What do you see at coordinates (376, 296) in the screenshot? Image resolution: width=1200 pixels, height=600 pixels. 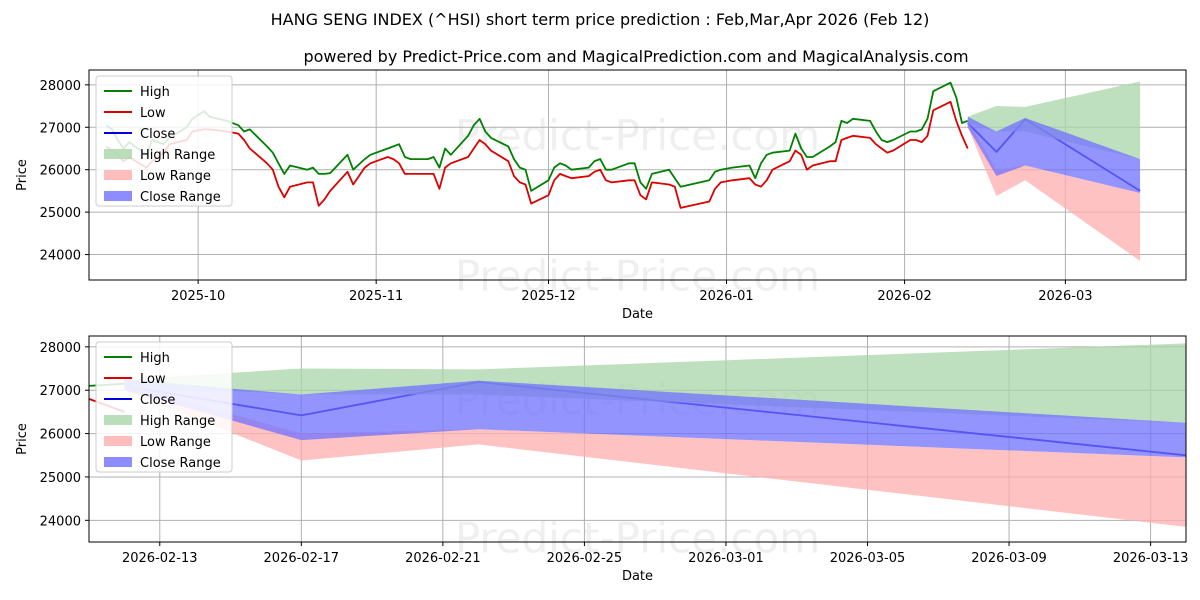 I see `x-tick-label: 2025-11` at bounding box center [376, 296].